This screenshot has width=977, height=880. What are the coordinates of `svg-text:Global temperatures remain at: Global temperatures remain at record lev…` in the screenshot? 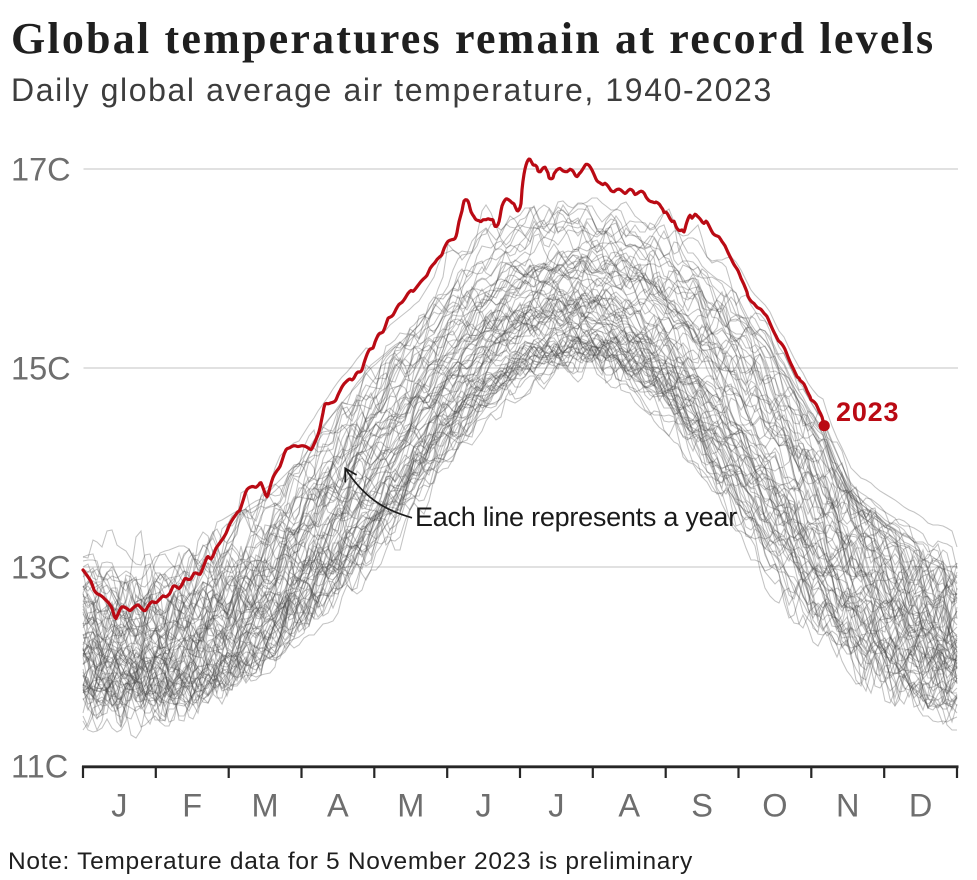 It's located at (473, 38).